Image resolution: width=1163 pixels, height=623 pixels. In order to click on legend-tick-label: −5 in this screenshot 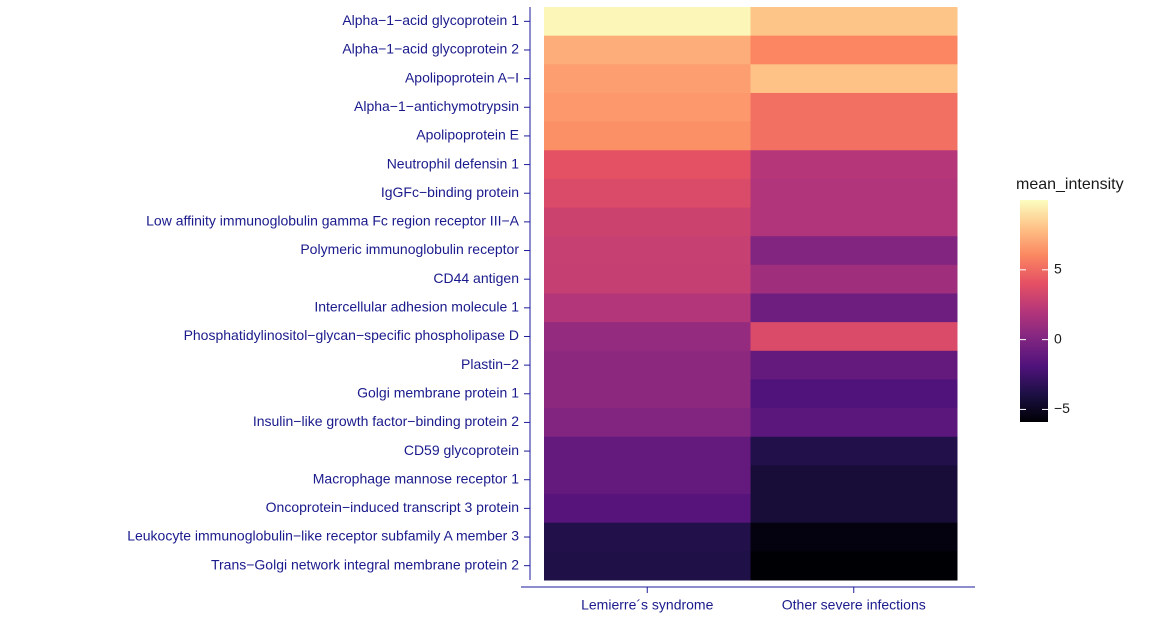, I will do `click(1062, 408)`.